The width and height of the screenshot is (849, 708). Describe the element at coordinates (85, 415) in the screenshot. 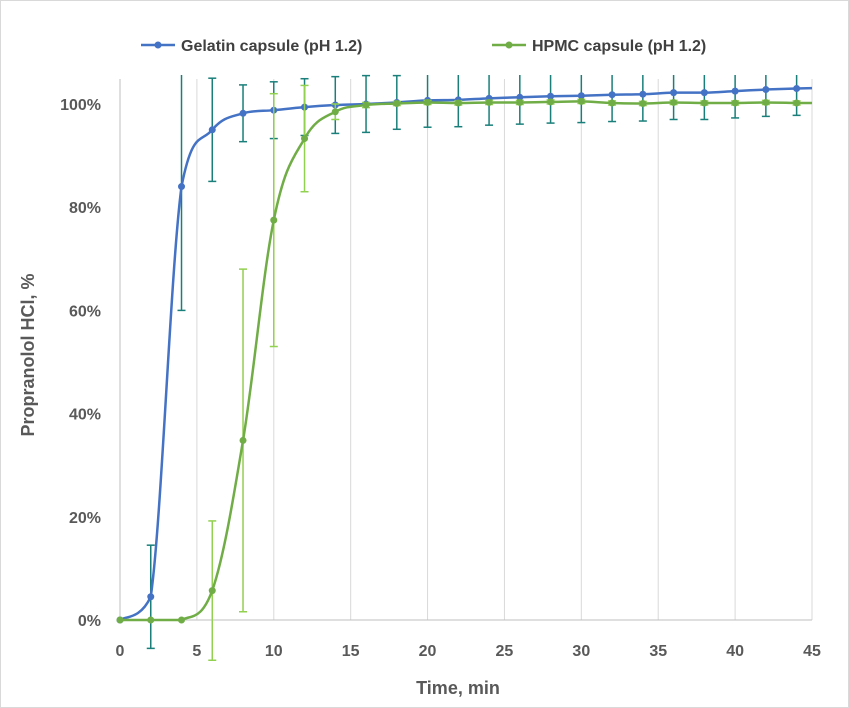

I see `y-tick-label: 40%` at that location.